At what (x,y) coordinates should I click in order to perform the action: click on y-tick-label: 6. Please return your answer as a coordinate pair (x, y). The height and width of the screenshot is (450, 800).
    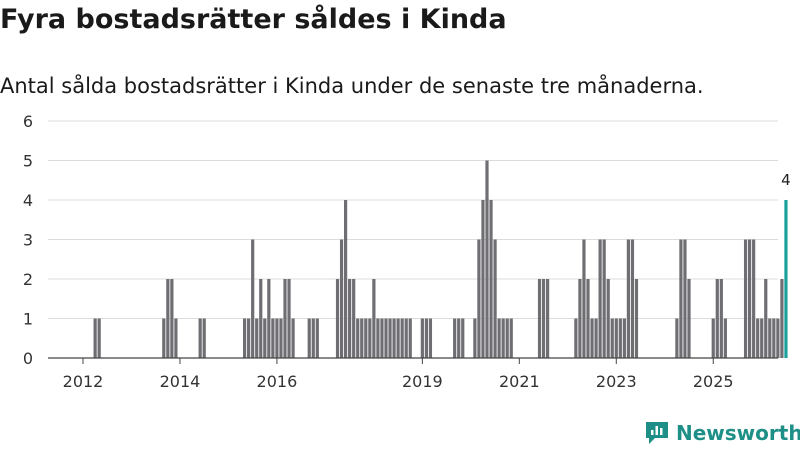
    Looking at the image, I should click on (28, 121).